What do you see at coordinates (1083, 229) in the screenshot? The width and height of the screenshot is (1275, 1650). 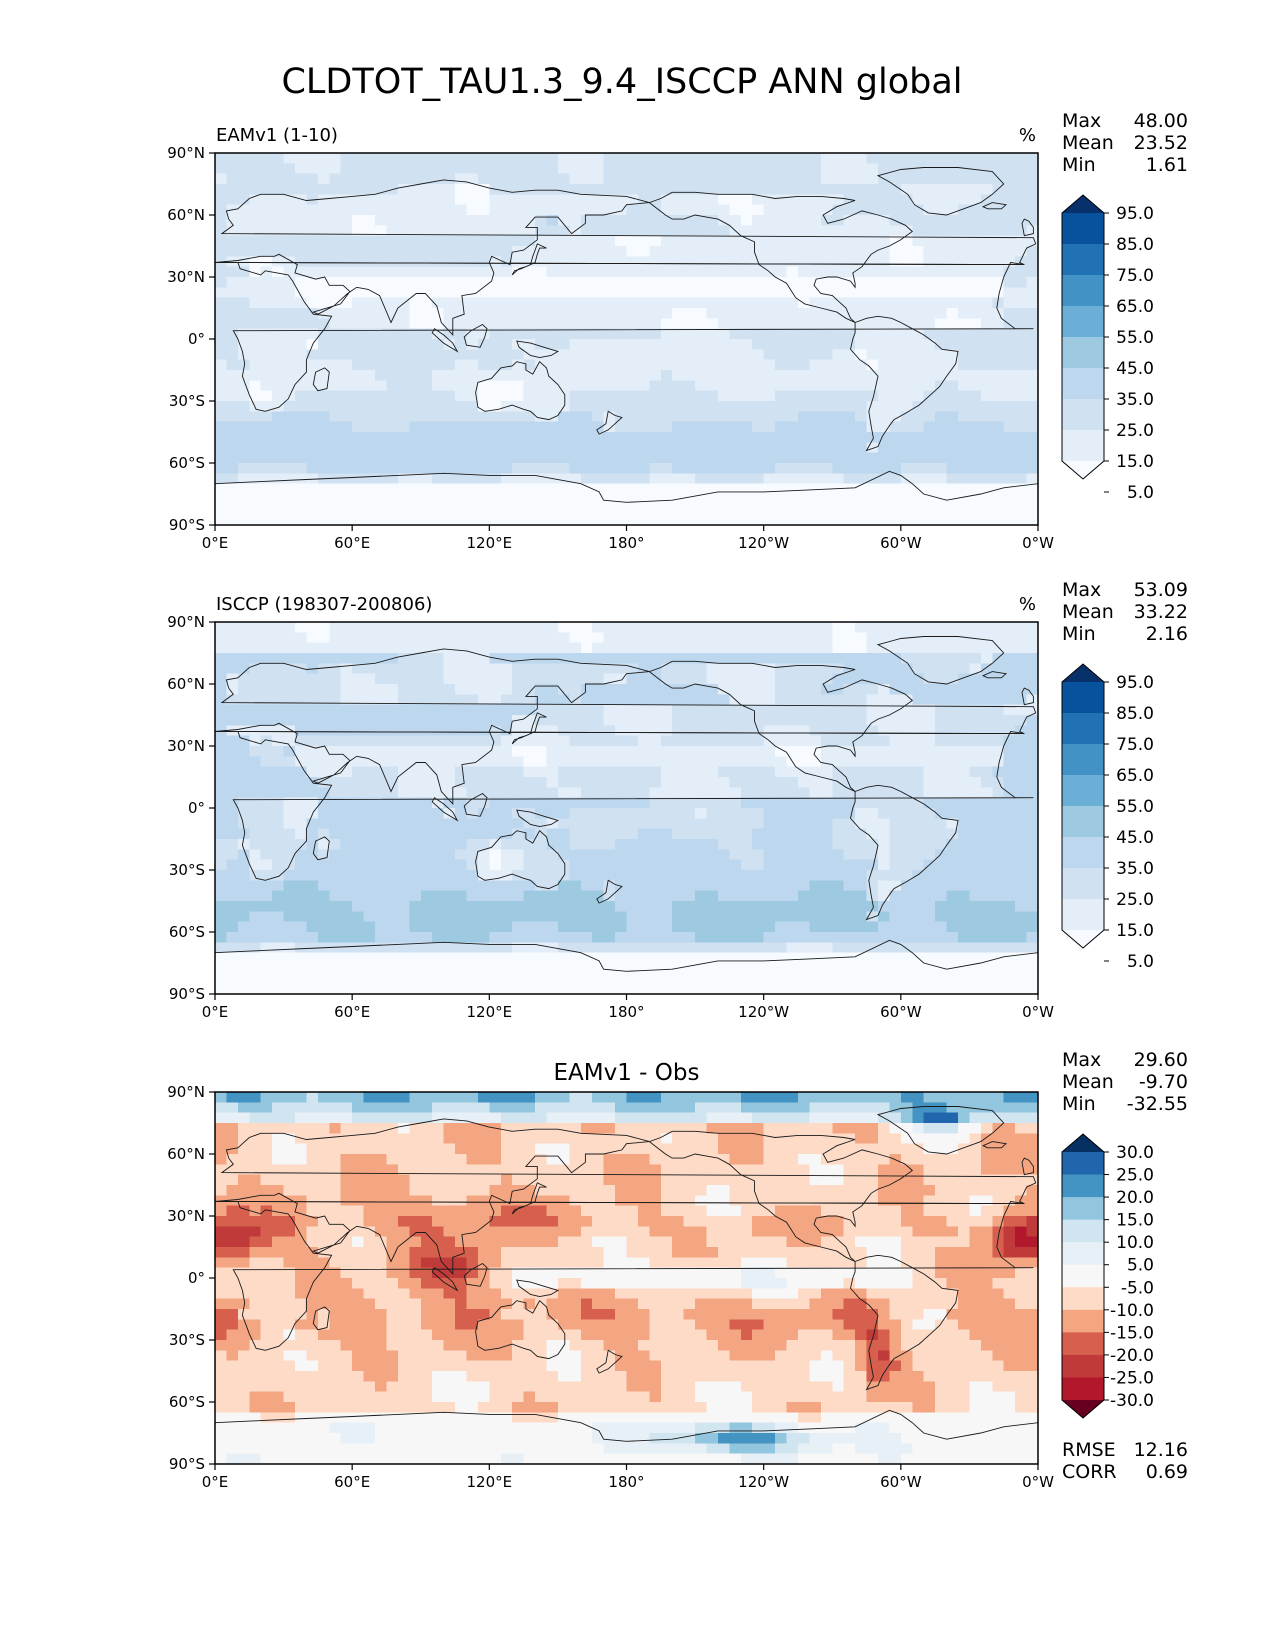 I see `colorbar-segment` at bounding box center [1083, 229].